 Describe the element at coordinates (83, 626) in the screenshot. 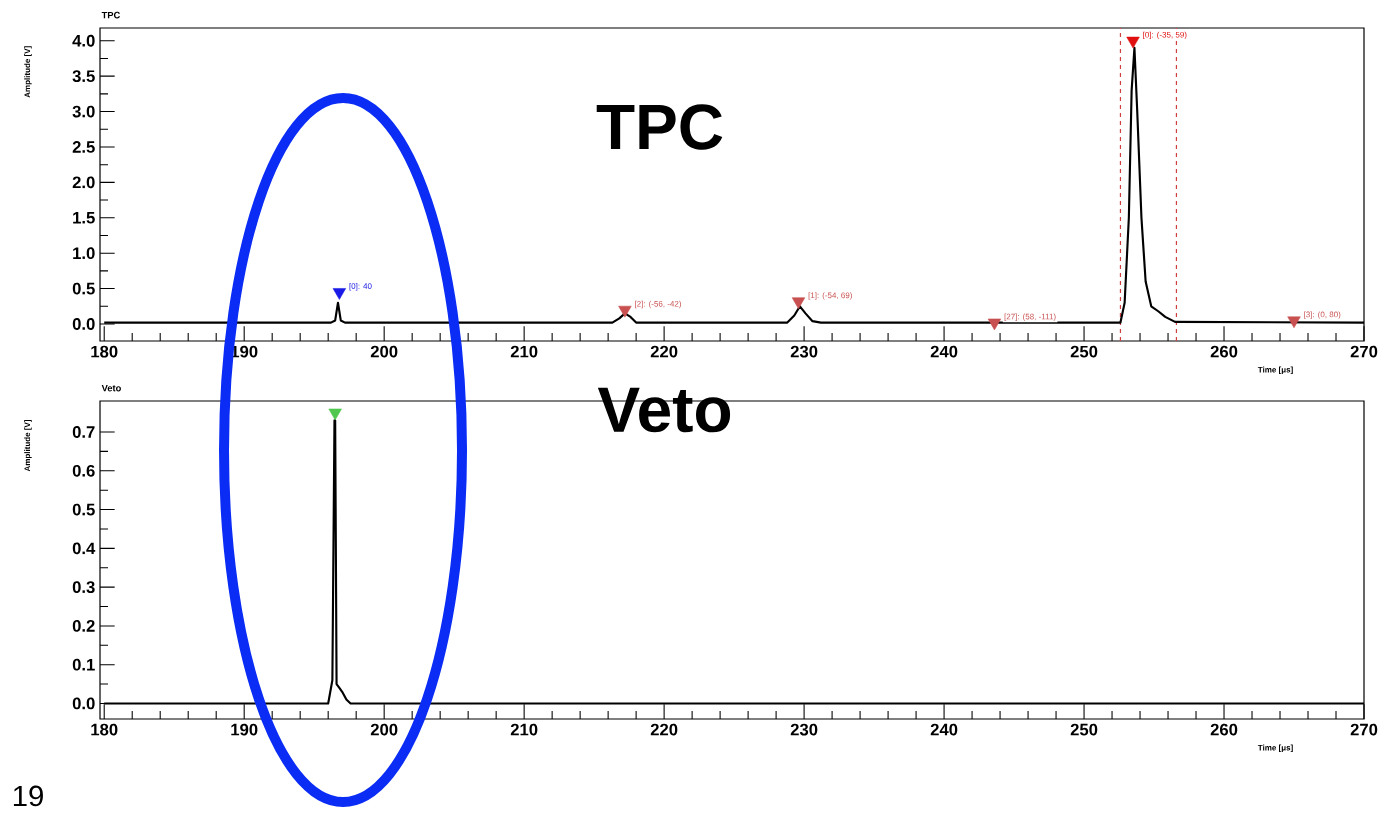

I see `y-tick-label: 0.2` at that location.